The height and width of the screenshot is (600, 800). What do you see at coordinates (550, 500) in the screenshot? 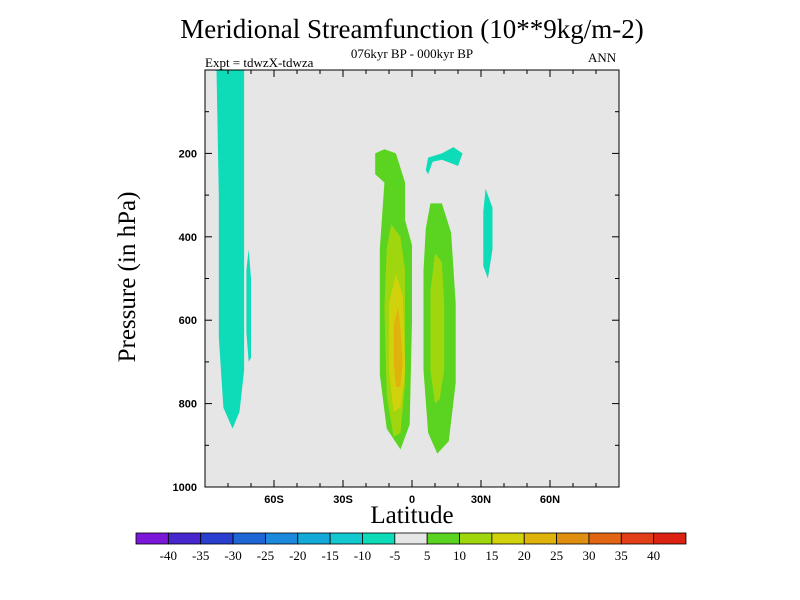
I see `x-tick-label: 60N` at bounding box center [550, 500].